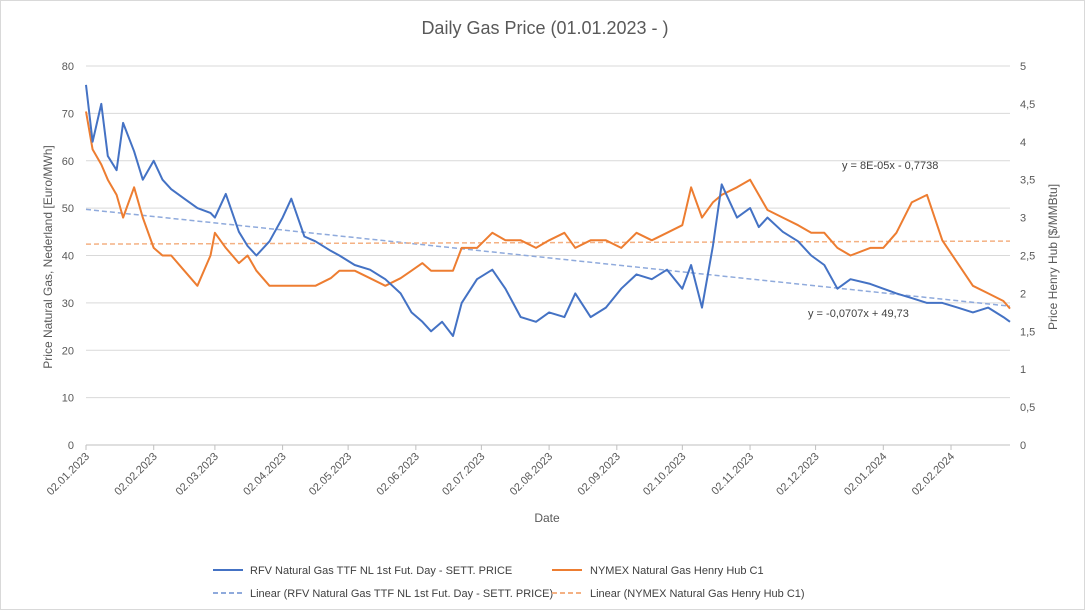 This screenshot has height=610, width=1085. What do you see at coordinates (68, 351) in the screenshot?
I see `left-axis-tick-label: 20` at bounding box center [68, 351].